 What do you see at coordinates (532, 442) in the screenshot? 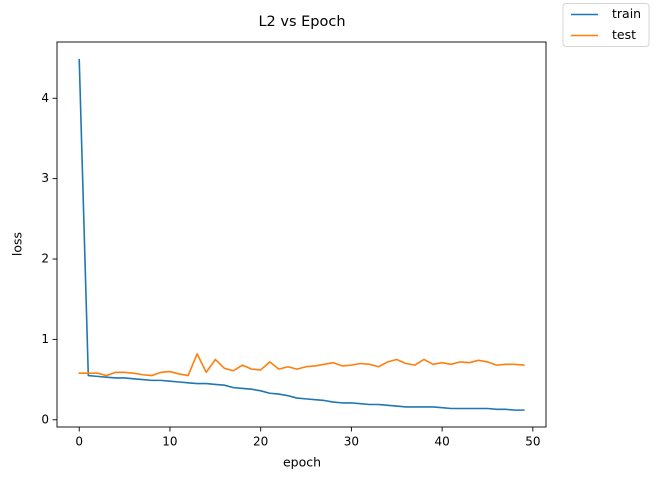
I see `x-tick-label: 50` at bounding box center [532, 442].